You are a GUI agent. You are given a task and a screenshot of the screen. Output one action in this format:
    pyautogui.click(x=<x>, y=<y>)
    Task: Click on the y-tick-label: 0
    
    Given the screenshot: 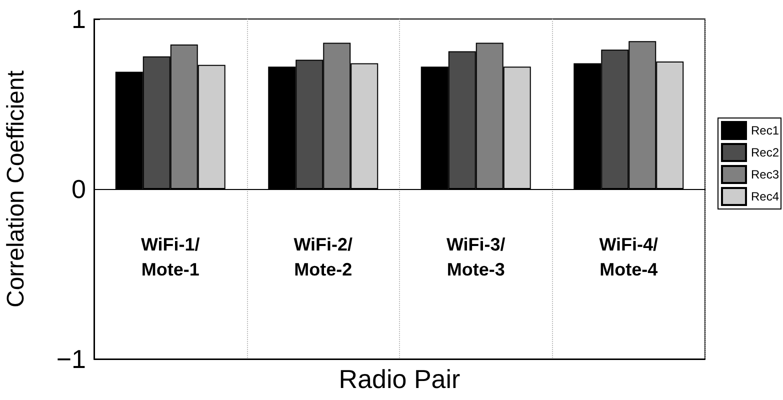 What is the action you would take?
    pyautogui.click(x=79, y=189)
    